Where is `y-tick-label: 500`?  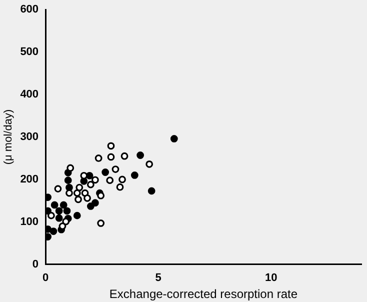 y-tick-label: 500 is located at coordinates (29, 52).